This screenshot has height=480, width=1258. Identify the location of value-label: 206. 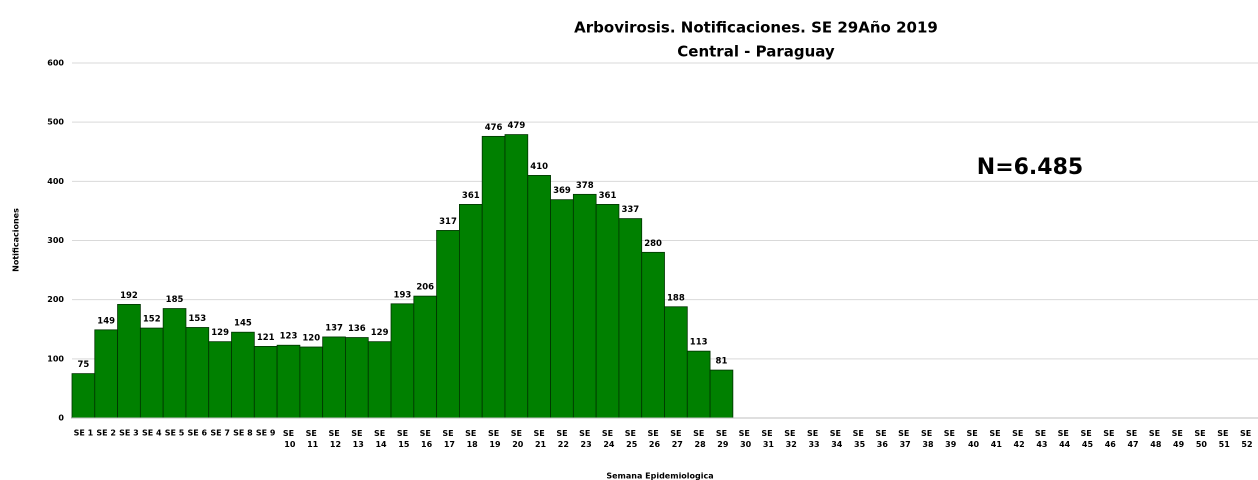
(425, 288).